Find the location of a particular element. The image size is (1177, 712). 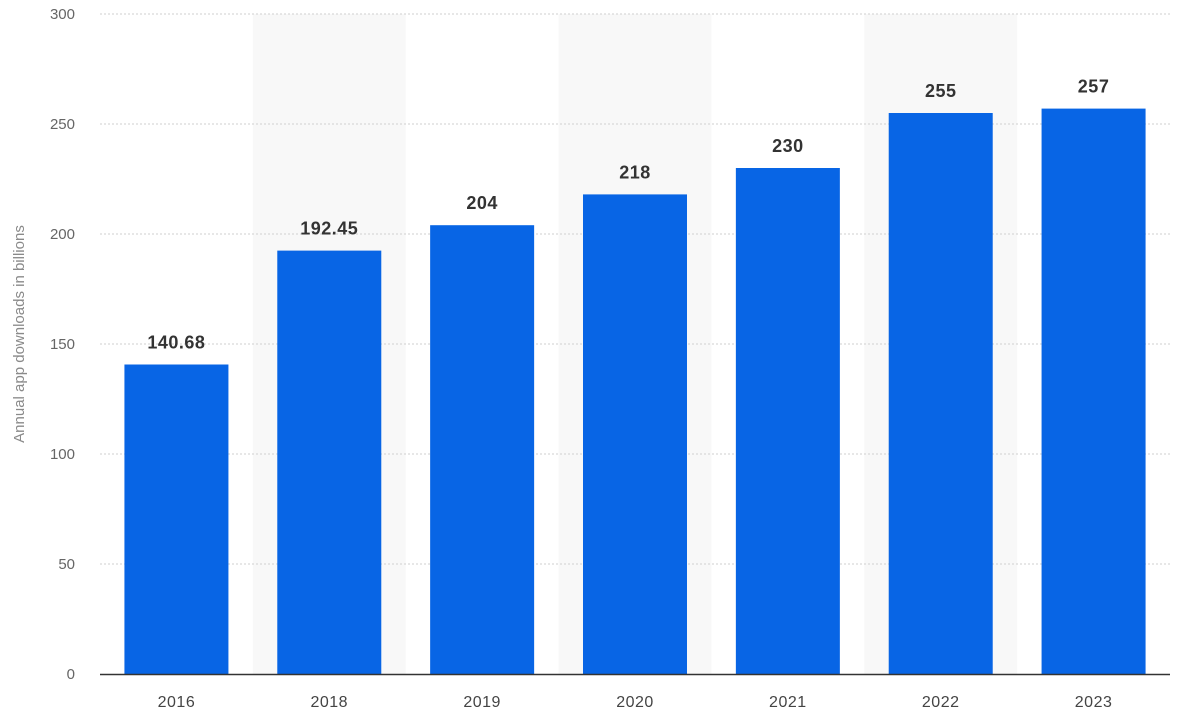

y-tick-label-200: 200 is located at coordinates (62, 234).